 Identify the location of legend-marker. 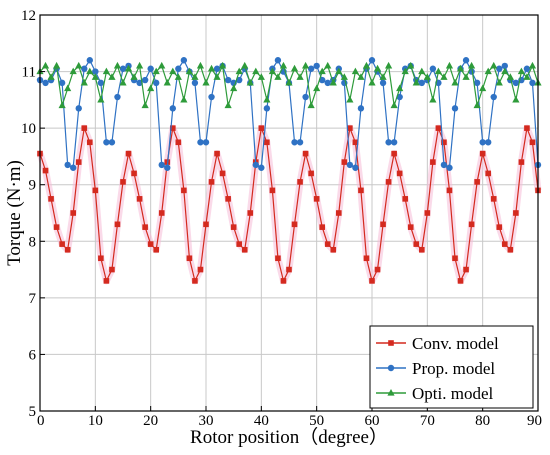
(391, 392).